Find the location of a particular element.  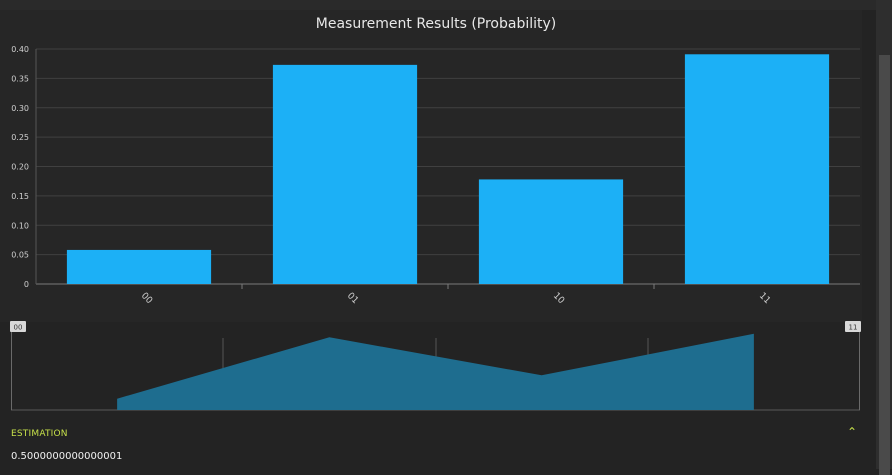

chart-title: Measurement Results (Probability) is located at coordinates (436, 24).